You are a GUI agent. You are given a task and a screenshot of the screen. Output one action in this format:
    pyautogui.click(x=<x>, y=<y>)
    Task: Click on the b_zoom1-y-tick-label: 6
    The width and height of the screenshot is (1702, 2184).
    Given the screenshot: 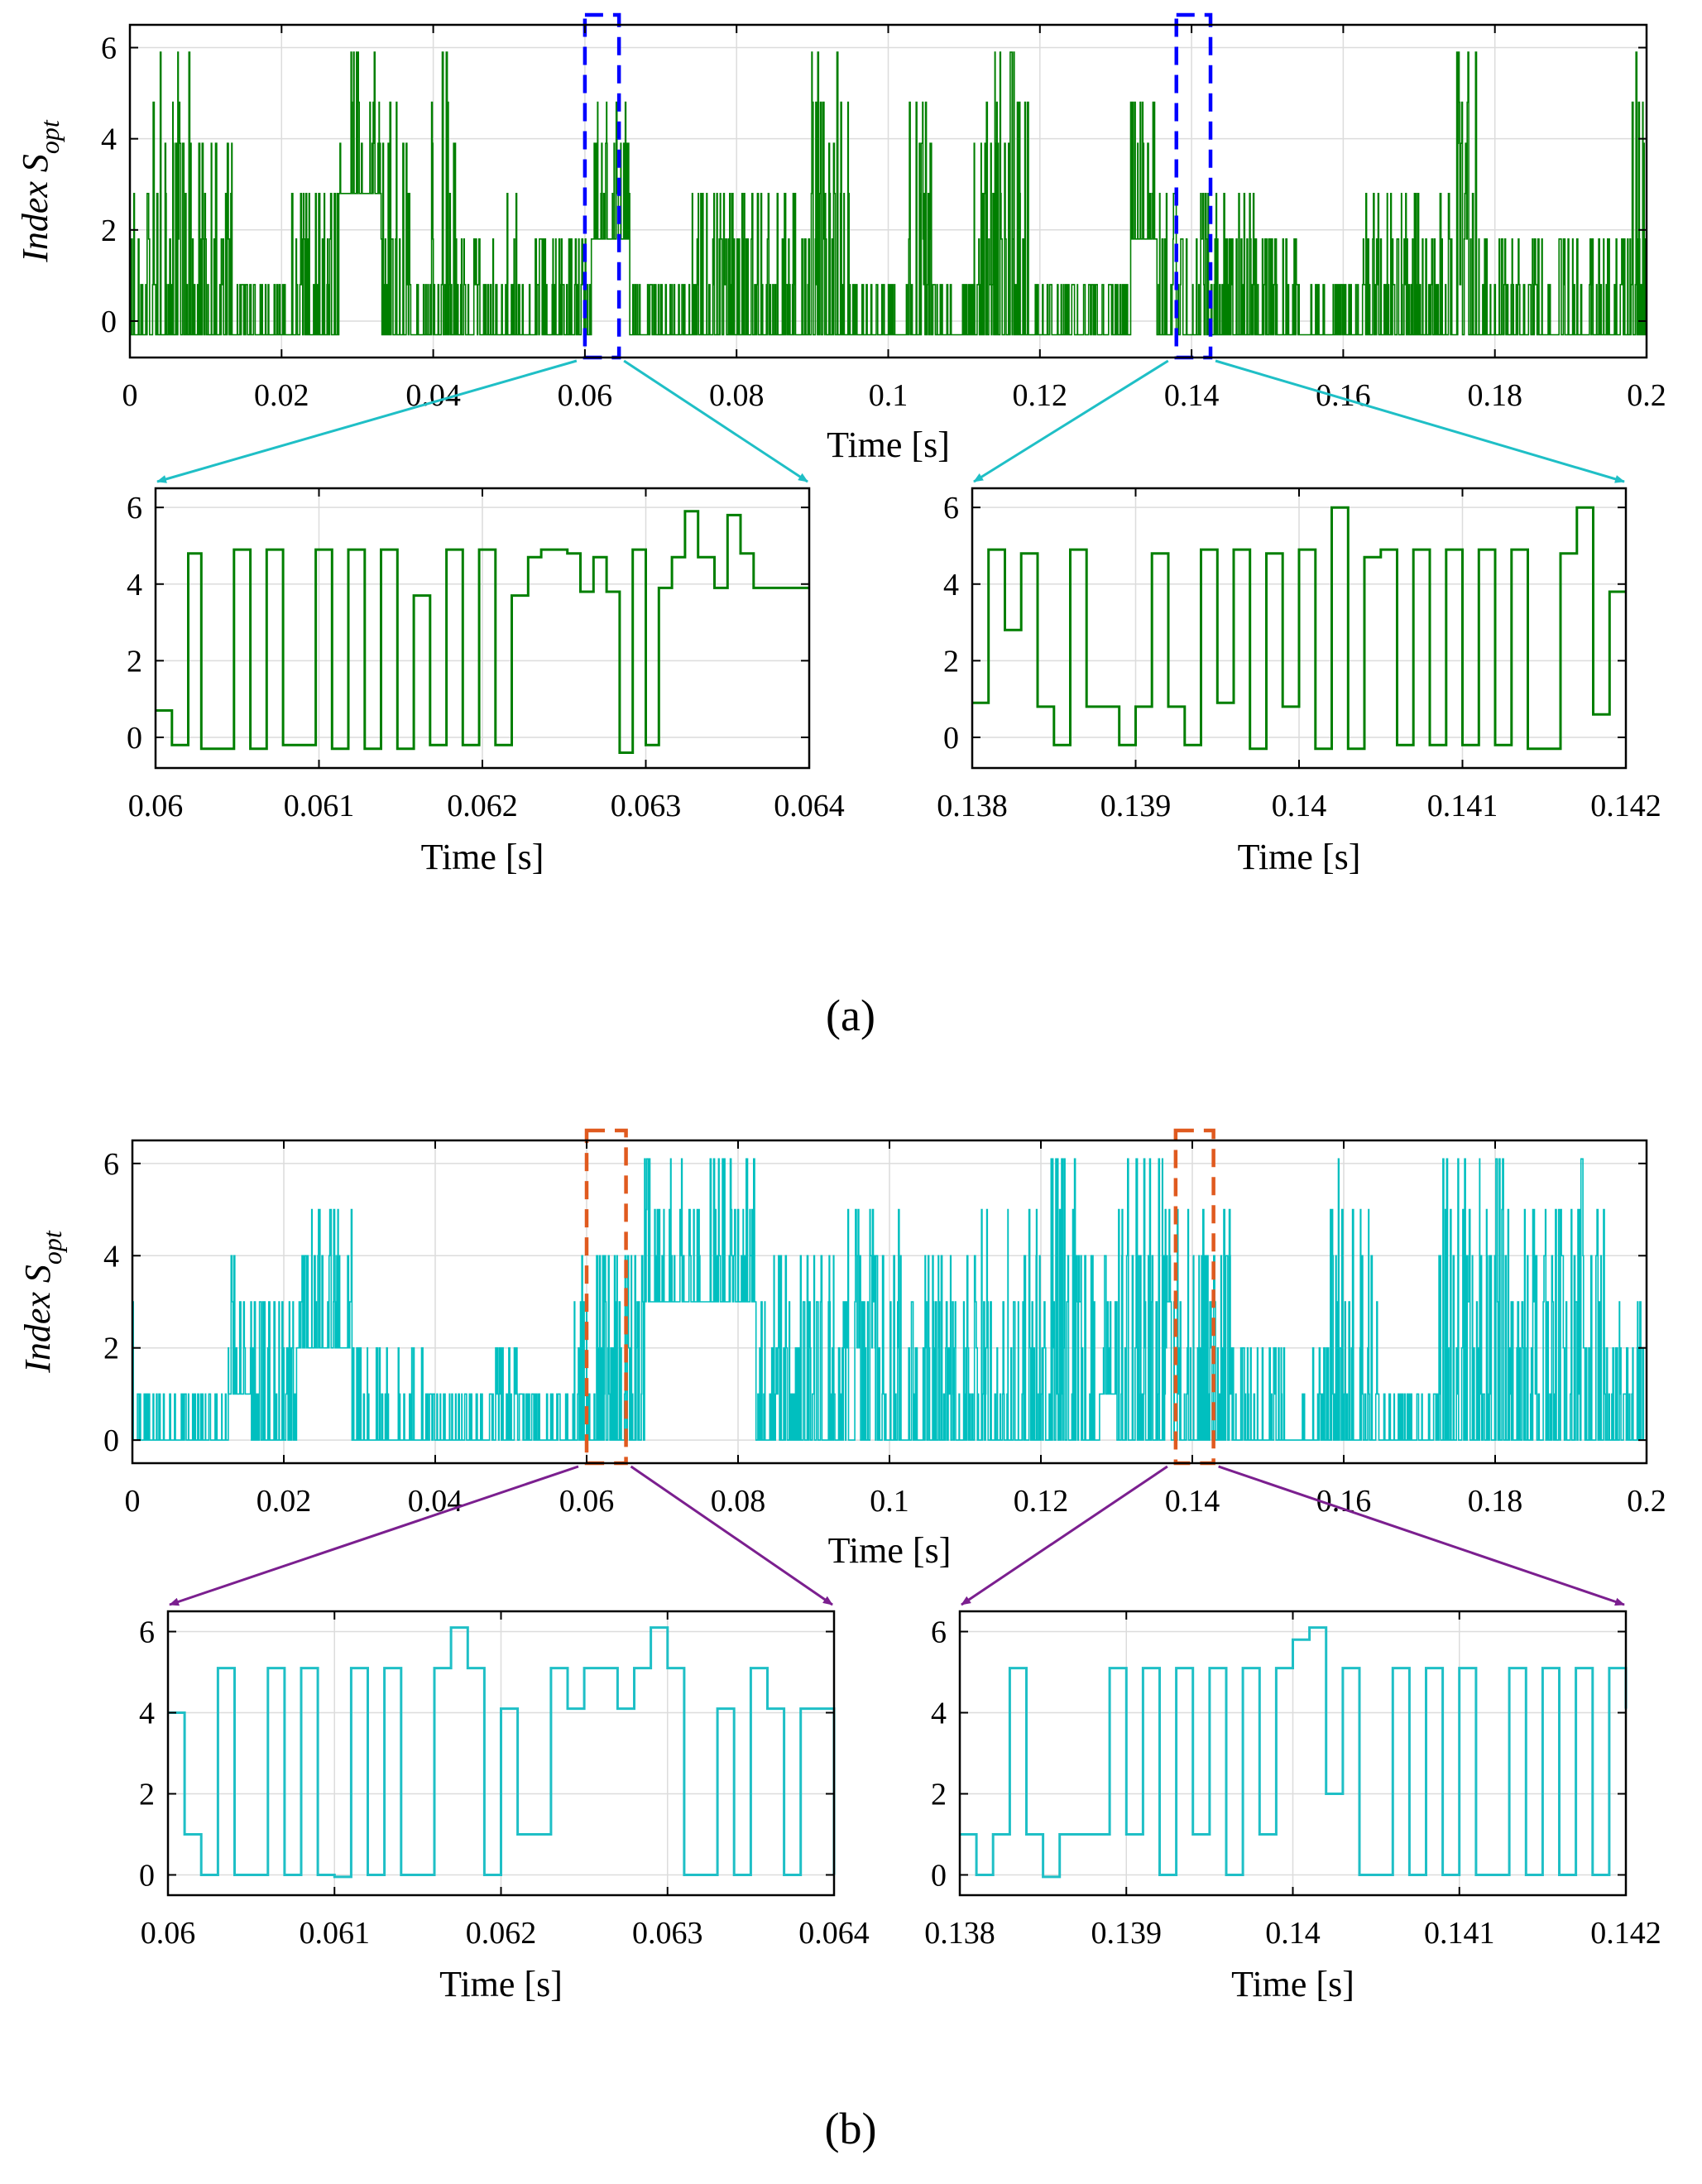 What is the action you would take?
    pyautogui.click(x=147, y=1632)
    